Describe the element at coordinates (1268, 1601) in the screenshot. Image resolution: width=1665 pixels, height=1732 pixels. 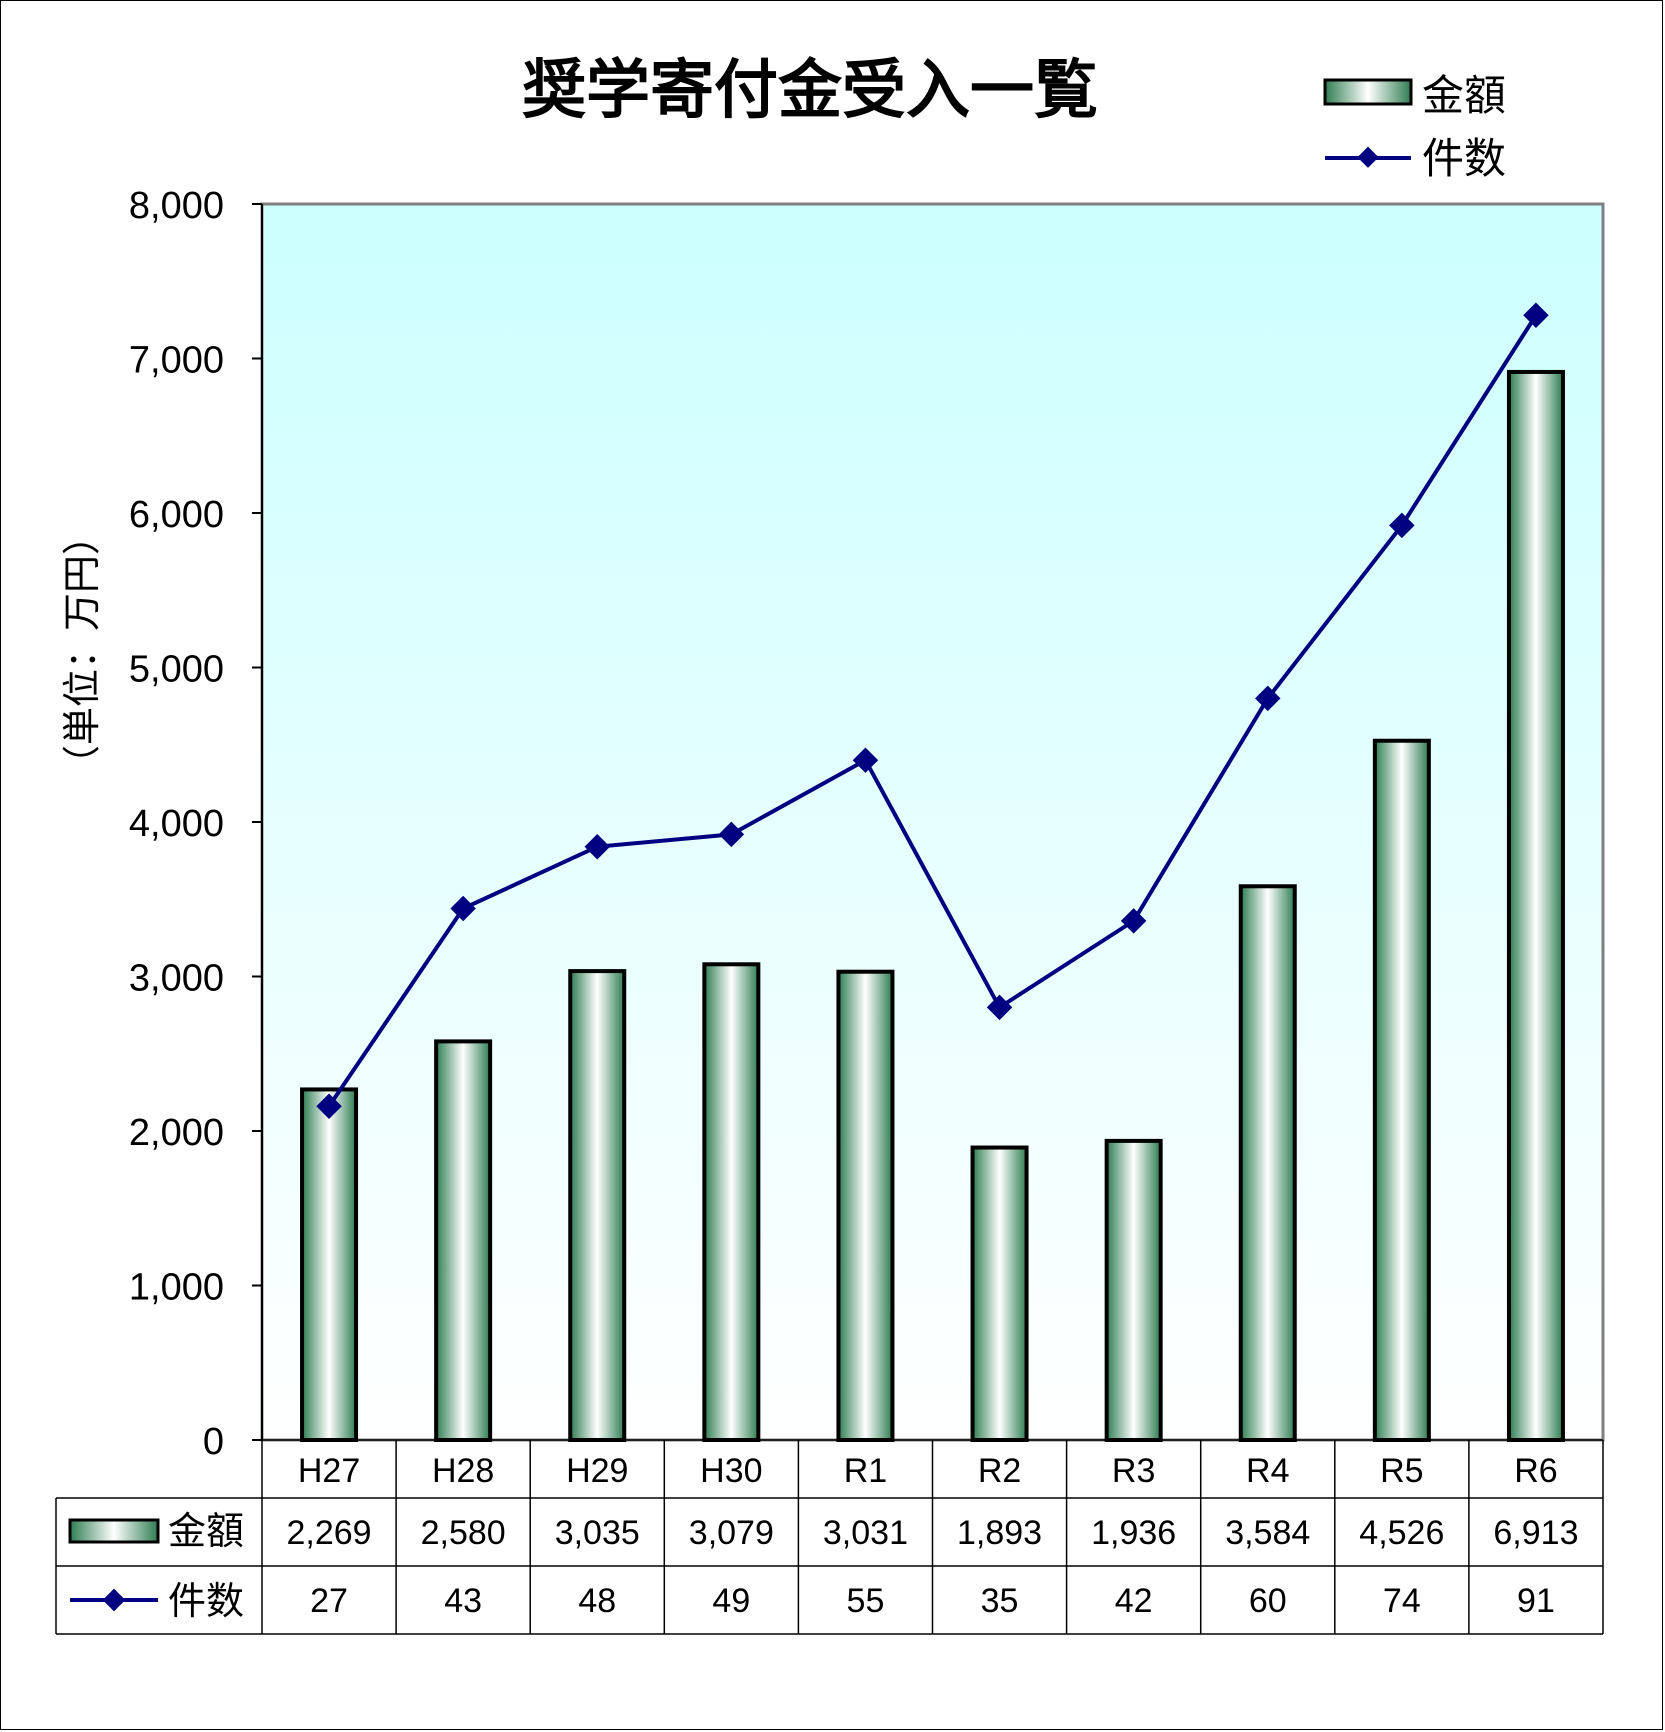
I see `count-cell: 60` at that location.